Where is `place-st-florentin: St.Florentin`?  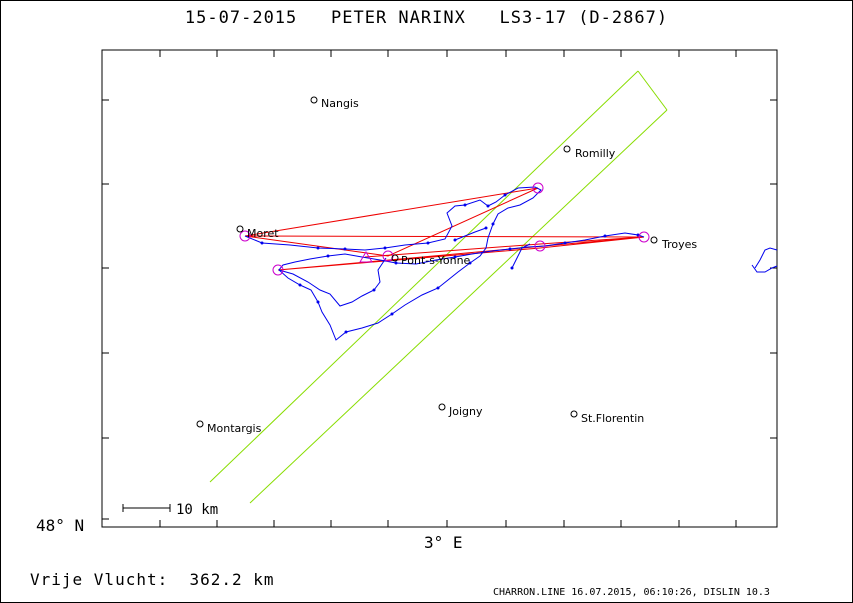
place-st-florentin: St.Florentin is located at coordinates (607, 417).